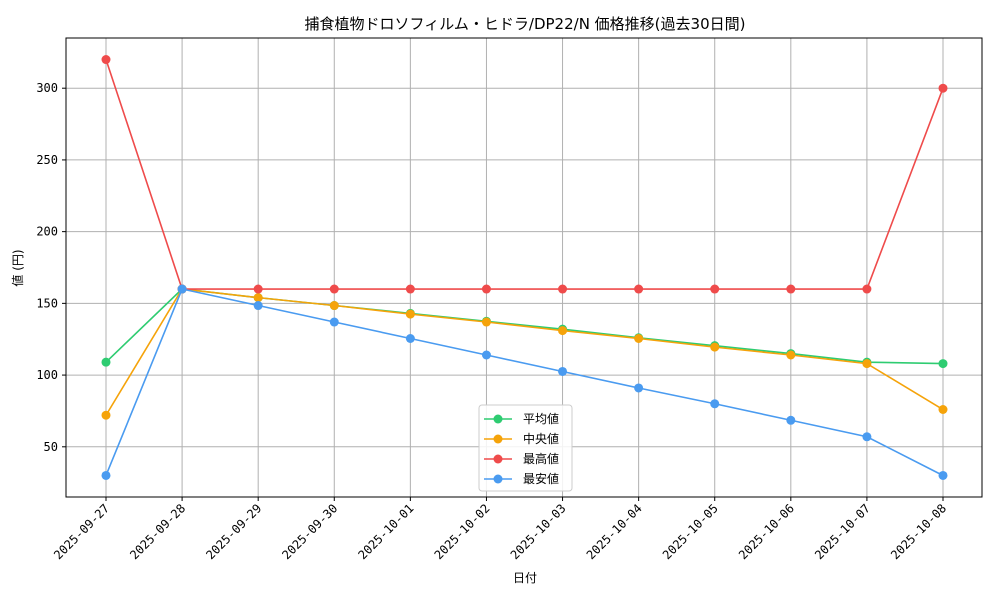 This screenshot has width=1000, height=600. Describe the element at coordinates (525, 578) in the screenshot. I see `x-axis-title: 日付` at that location.